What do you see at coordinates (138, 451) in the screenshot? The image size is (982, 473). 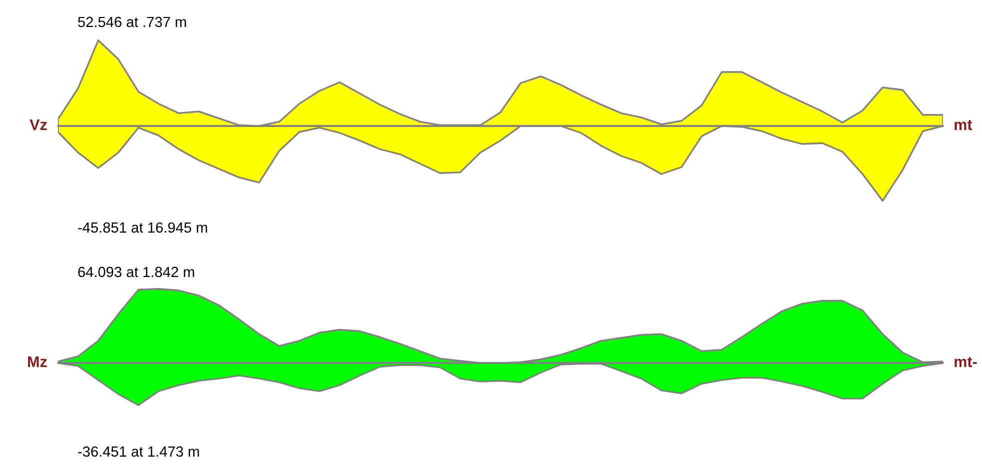 I see `text: -36.451 at 1.473 m` at bounding box center [138, 451].